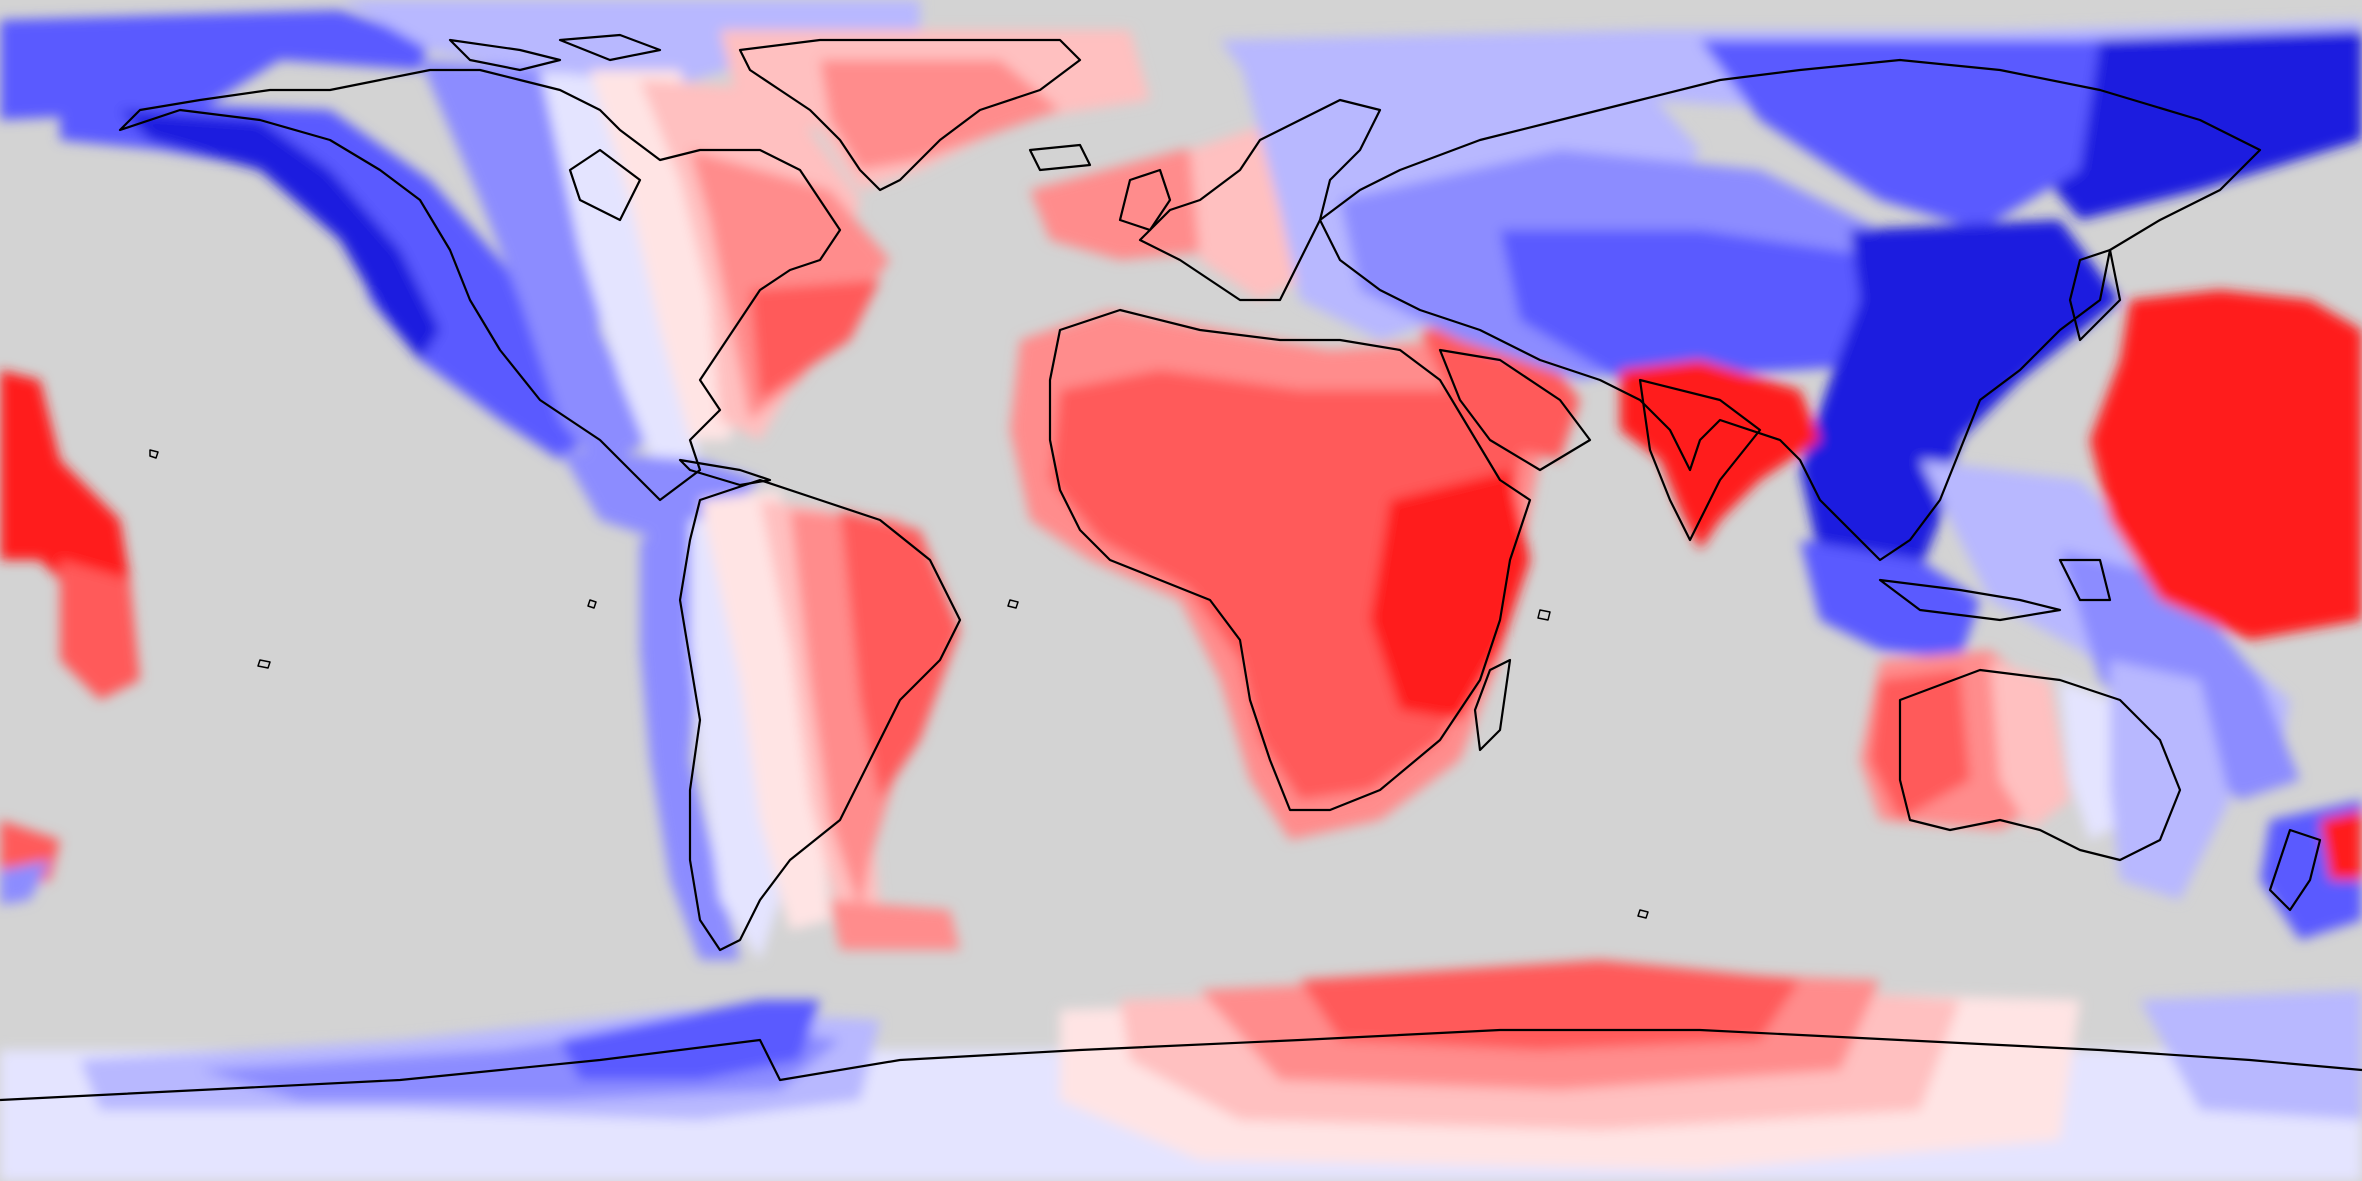 The image size is (2362, 1181). What do you see at coordinates (1260, 200) in the screenshot?
I see `coast-europe` at bounding box center [1260, 200].